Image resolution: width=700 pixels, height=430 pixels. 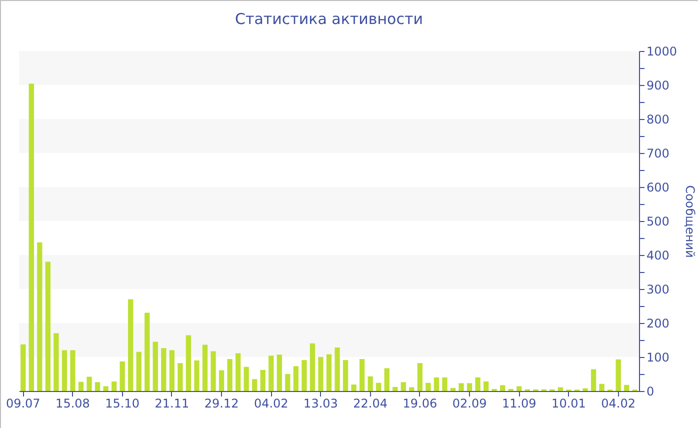 I want to click on y-tick-label: 0, so click(x=650, y=391).